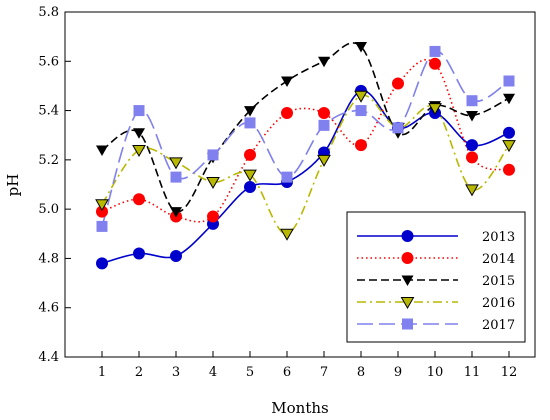 The height and width of the screenshot is (420, 550). What do you see at coordinates (498, 237) in the screenshot?
I see `legend-label-2013: 2013` at bounding box center [498, 237].